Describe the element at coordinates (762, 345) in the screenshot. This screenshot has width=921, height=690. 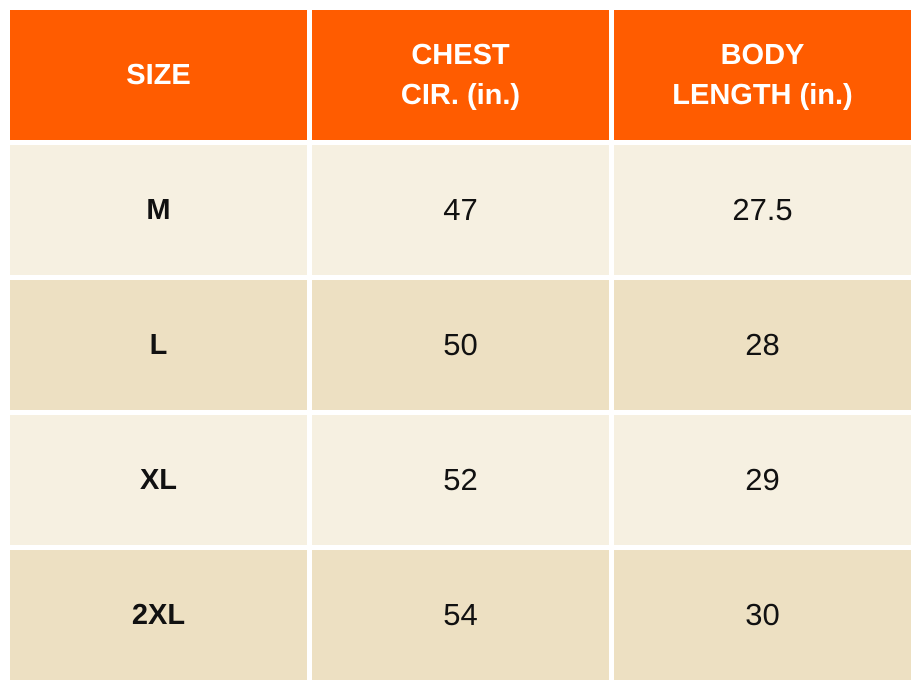
I see `cell-length: 28` at that location.